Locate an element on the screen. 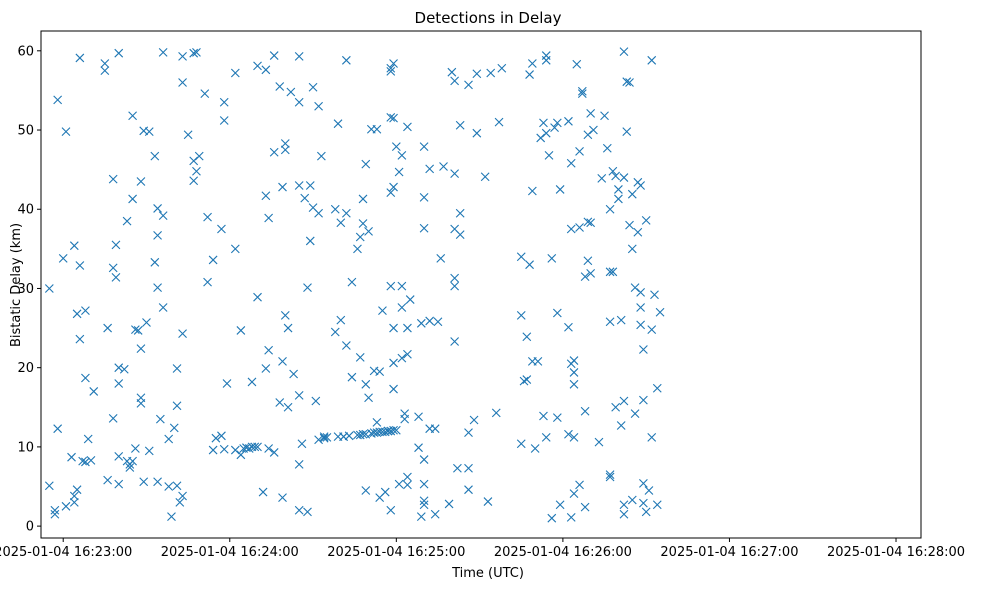  x-tick-label: 2025-01-04 16:26:00 is located at coordinates (563, 552).